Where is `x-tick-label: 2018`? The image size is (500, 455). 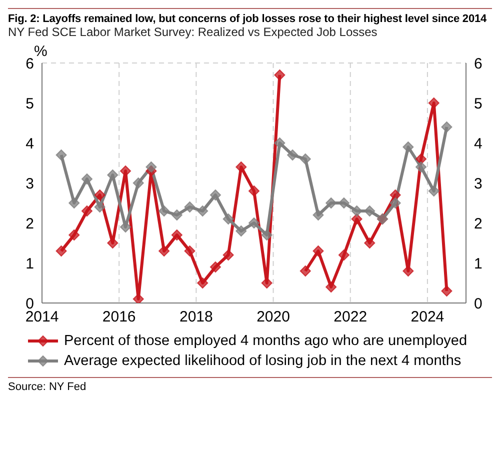 x-tick-label: 2018 is located at coordinates (196, 317).